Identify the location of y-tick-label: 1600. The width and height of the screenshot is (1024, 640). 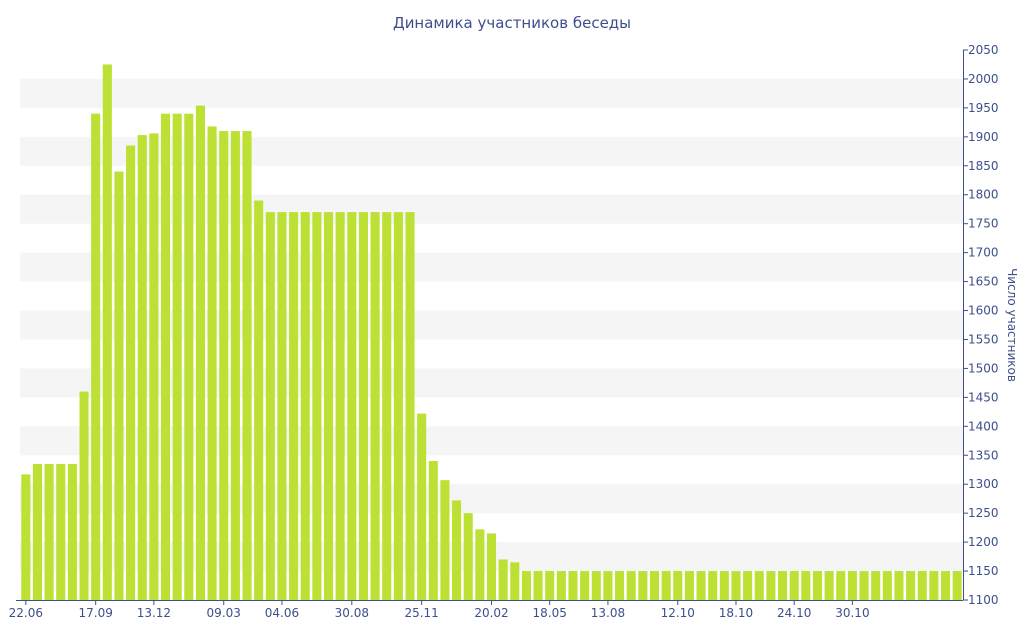
(983, 311).